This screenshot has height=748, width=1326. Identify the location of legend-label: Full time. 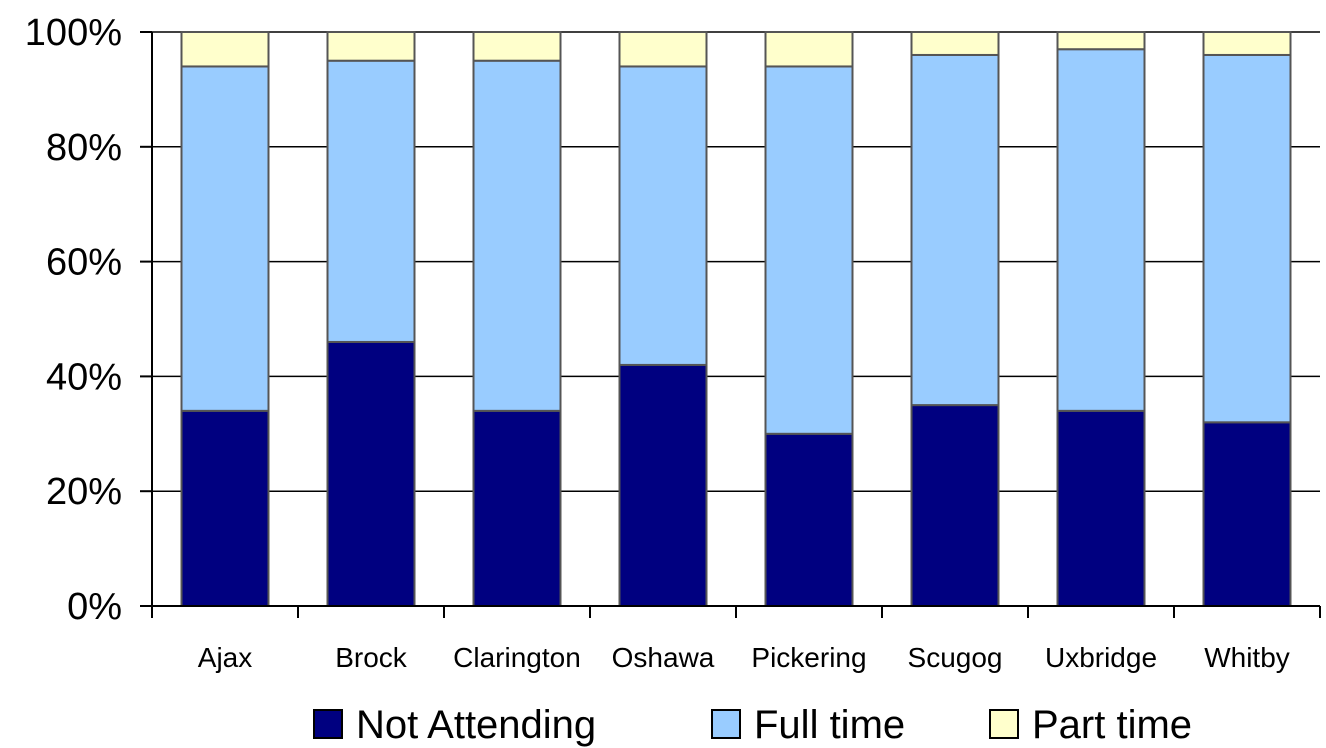
(829, 725).